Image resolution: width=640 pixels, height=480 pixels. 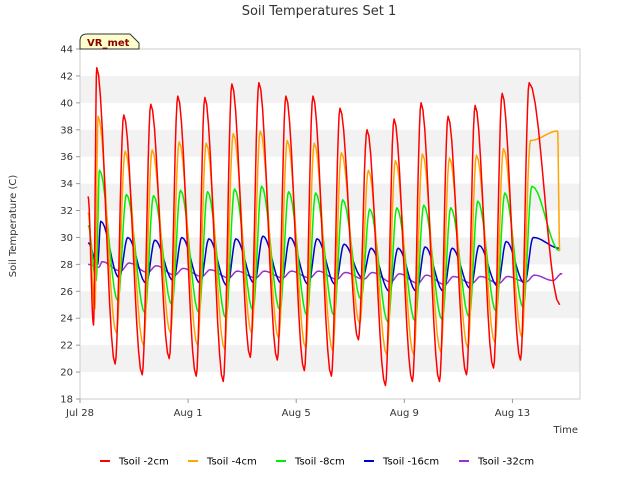 I want to click on y-tick-label: 40, so click(x=66, y=103).